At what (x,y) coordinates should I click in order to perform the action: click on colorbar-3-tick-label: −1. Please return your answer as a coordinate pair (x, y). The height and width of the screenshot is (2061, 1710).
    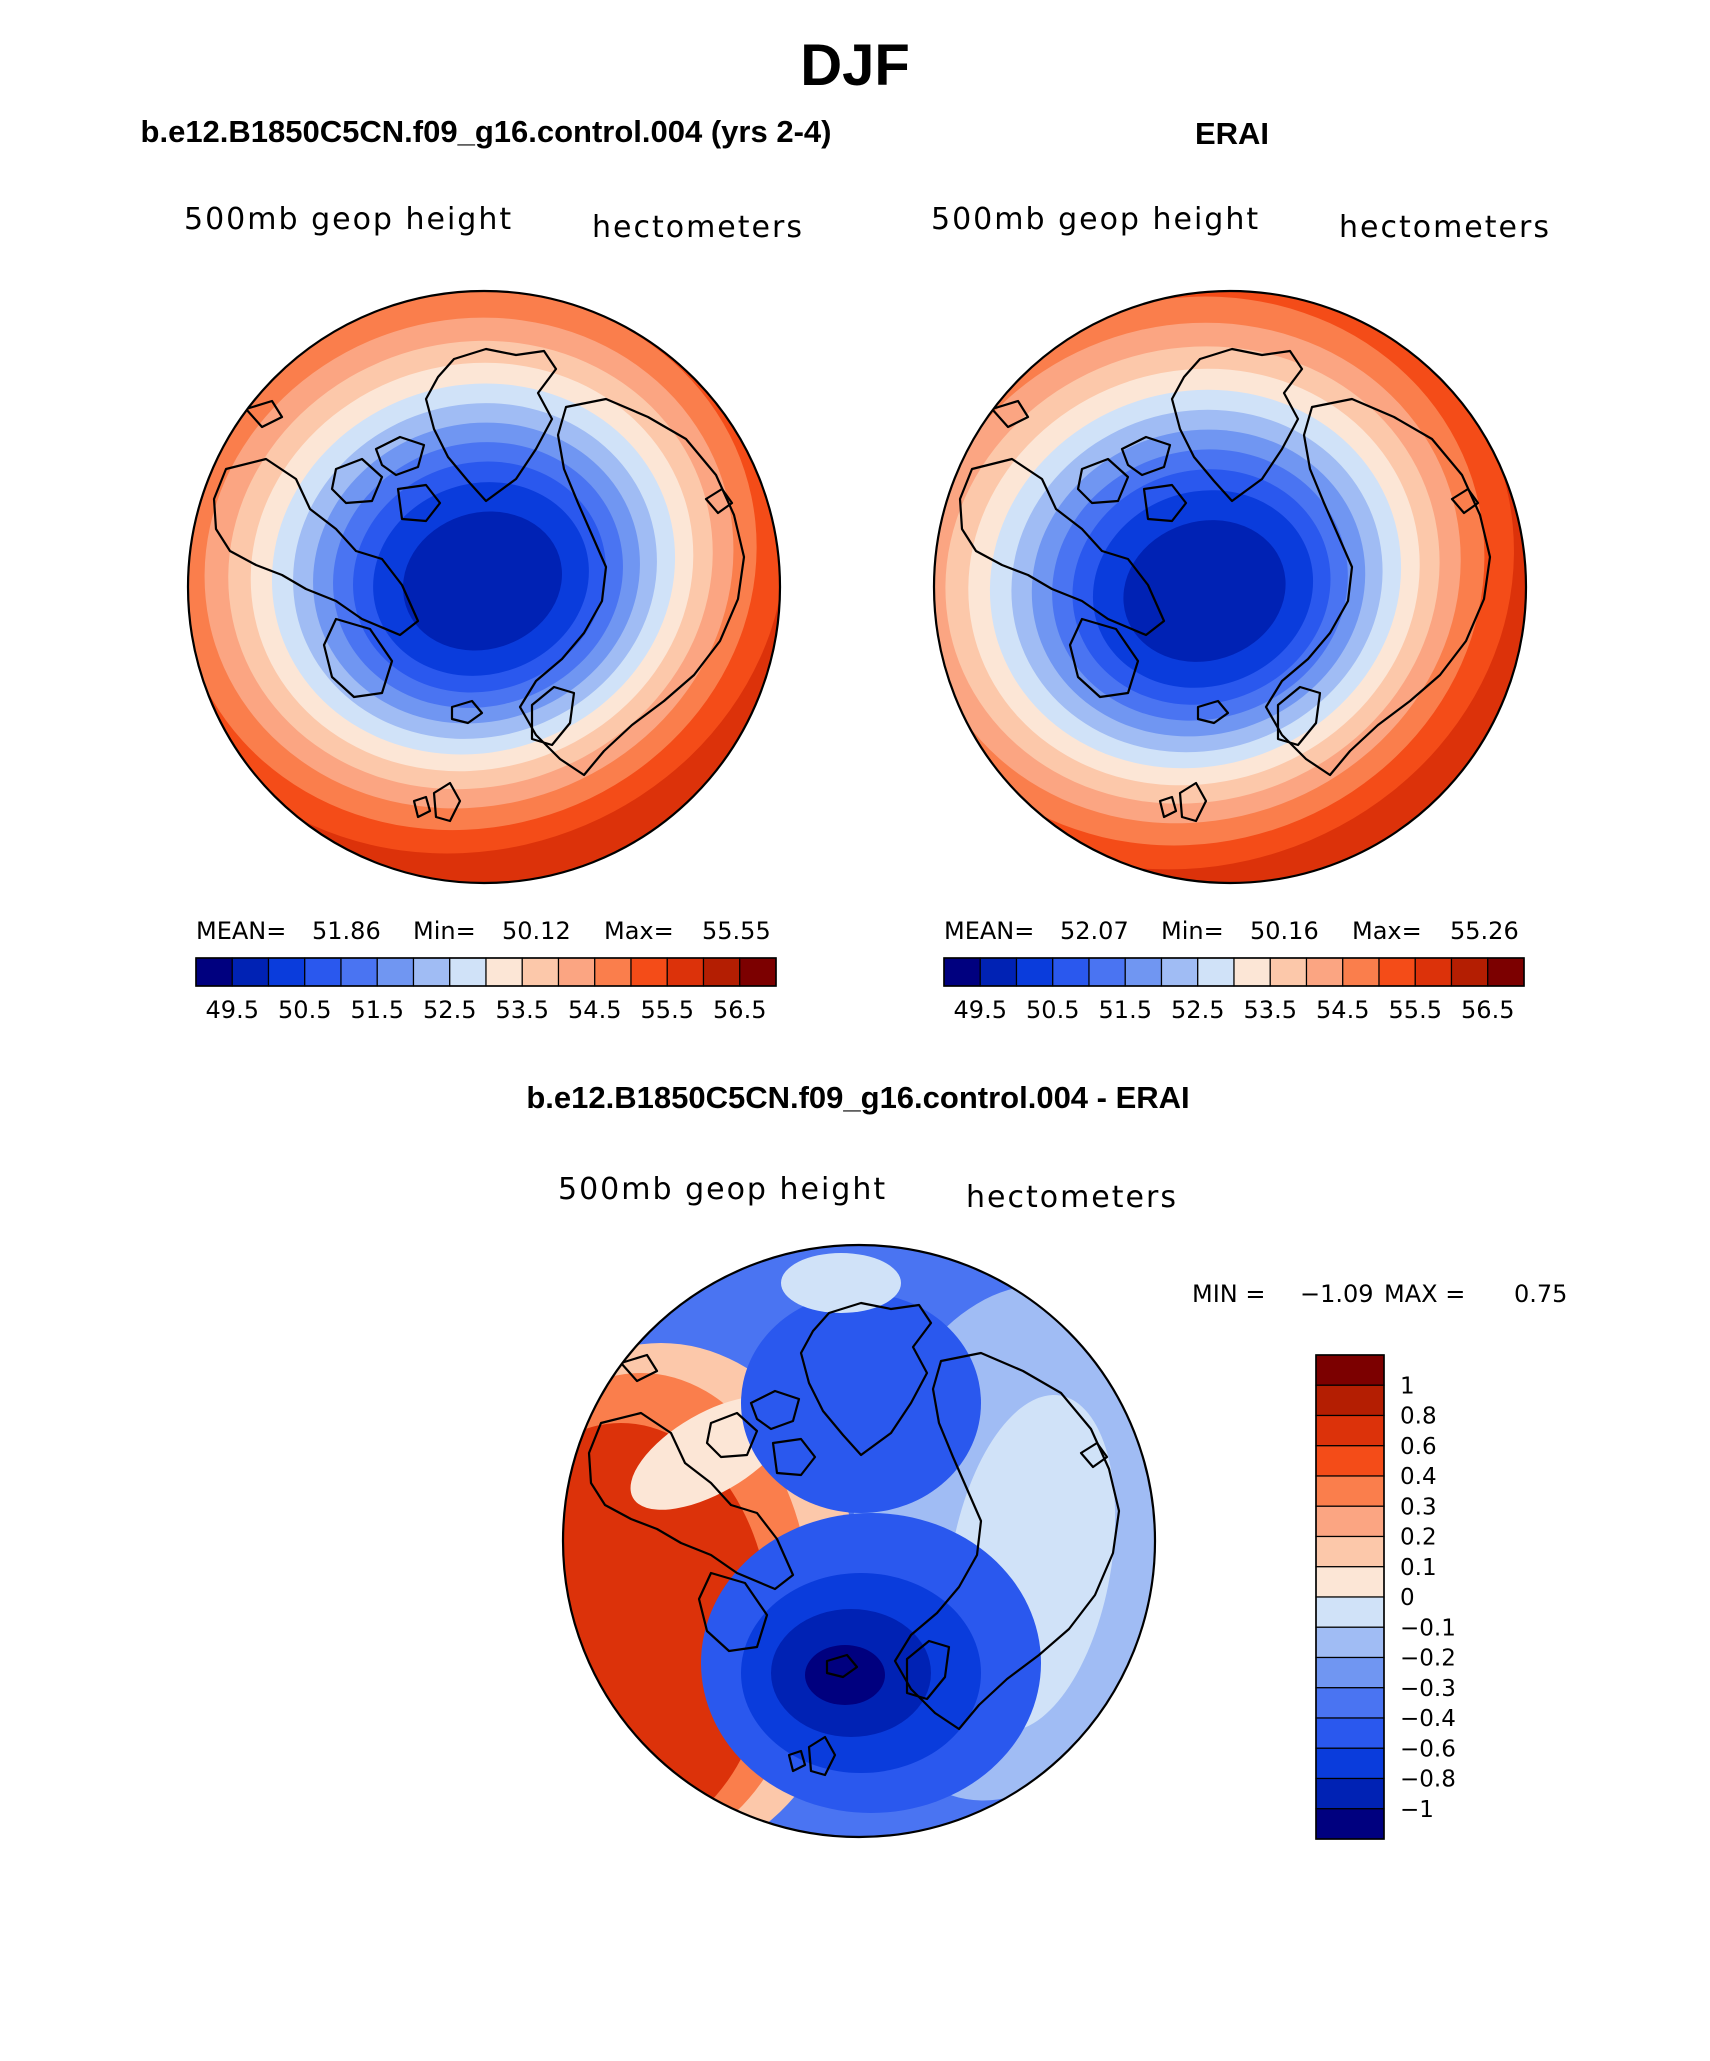
    Looking at the image, I should click on (1417, 1810).